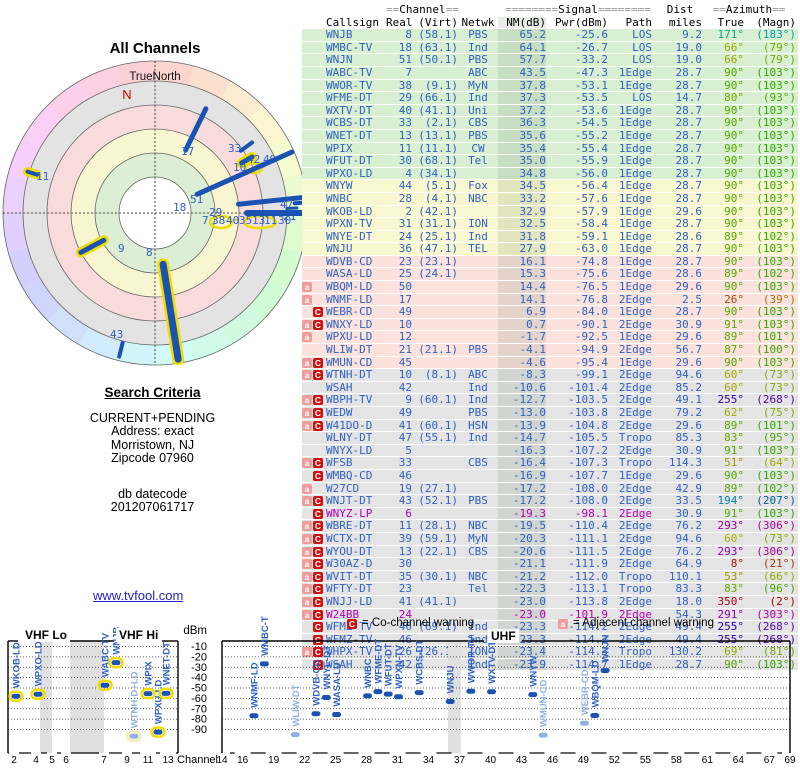  I want to click on channel-tick-label: 55, so click(646, 760).